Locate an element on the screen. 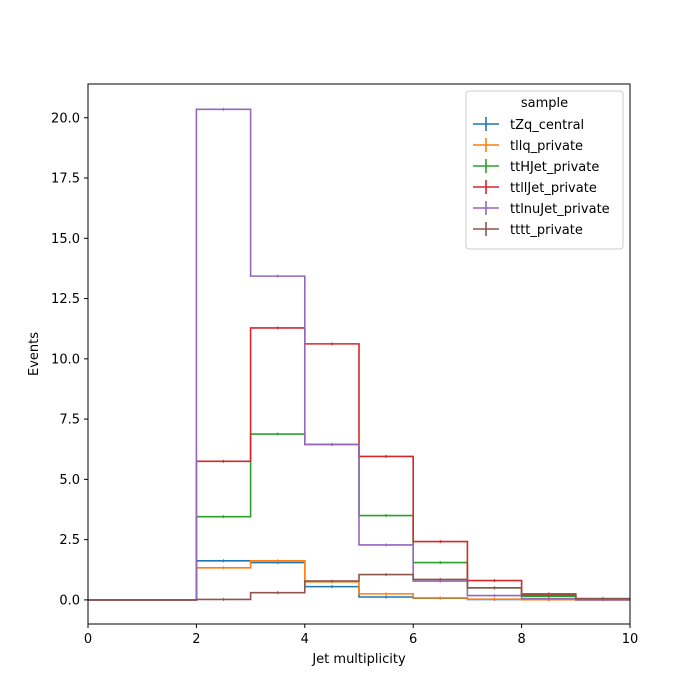 The image size is (700, 700). x-tick-label-3: 6 is located at coordinates (413, 639).